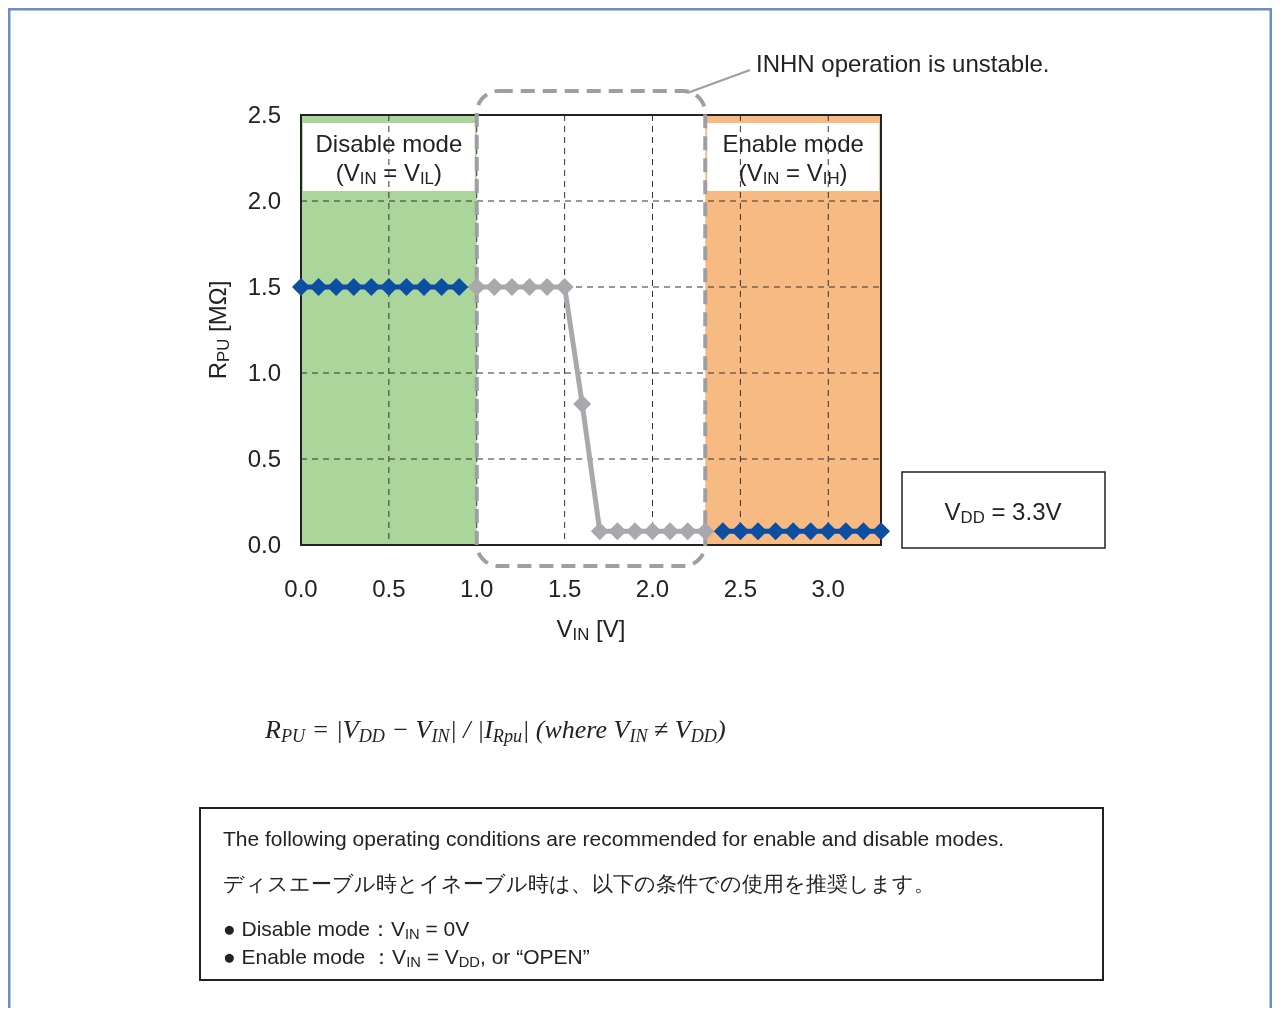 This screenshot has width=1280, height=1009. Describe the element at coordinates (264, 200) in the screenshot. I see `y-tick-label: 2.0` at that location.